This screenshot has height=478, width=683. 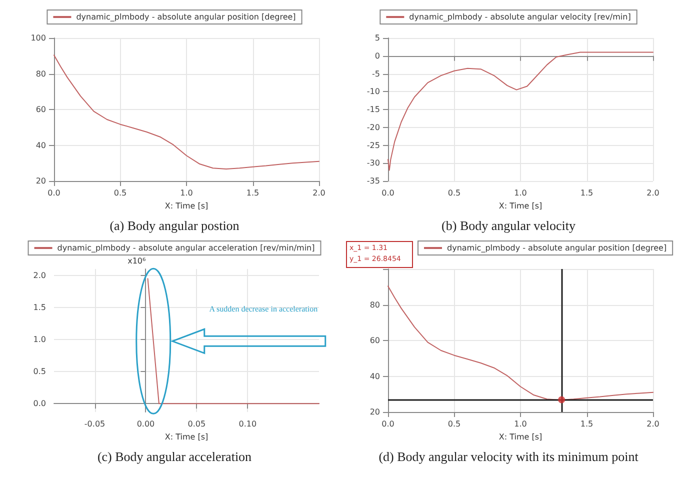 I want to click on text: (d) Body angular velocity with its minimum point, so click(x=508, y=456).